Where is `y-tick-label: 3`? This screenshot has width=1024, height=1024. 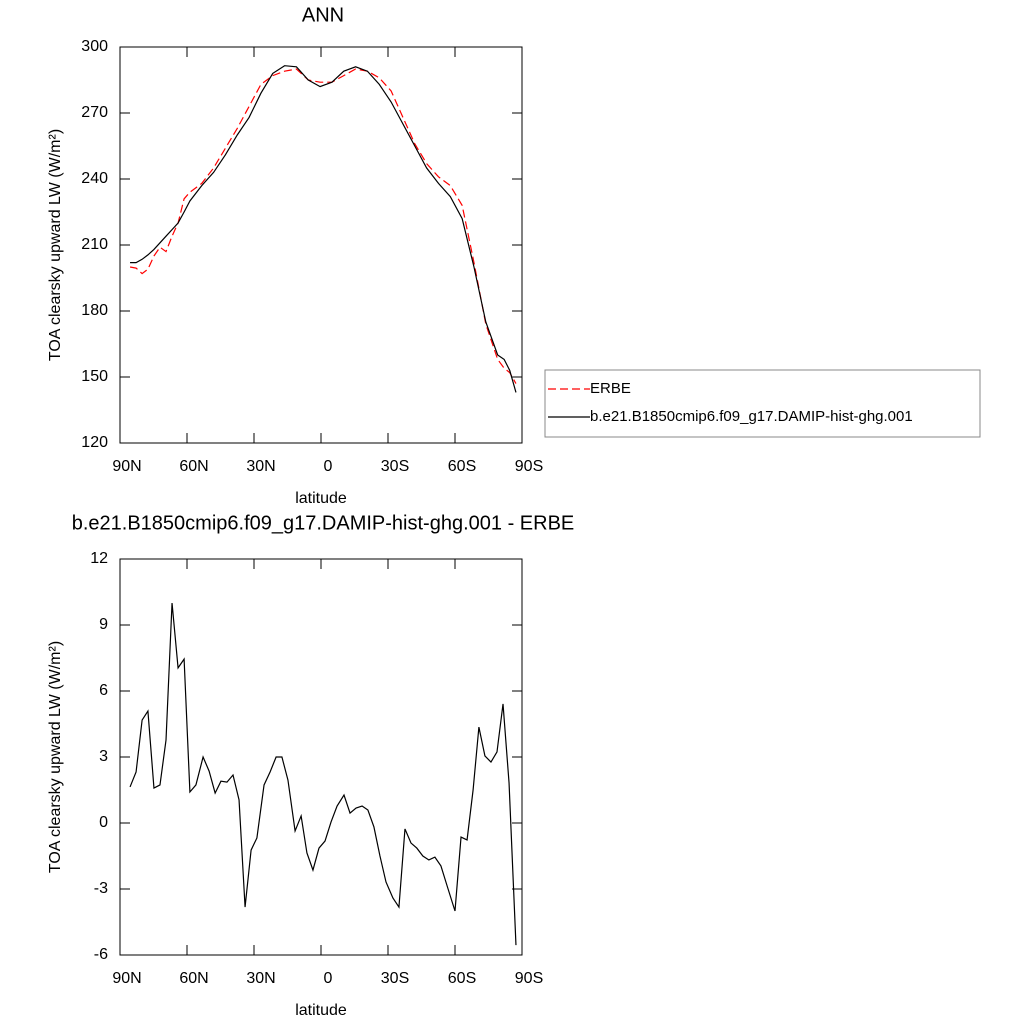 y-tick-label: 3 is located at coordinates (103, 756).